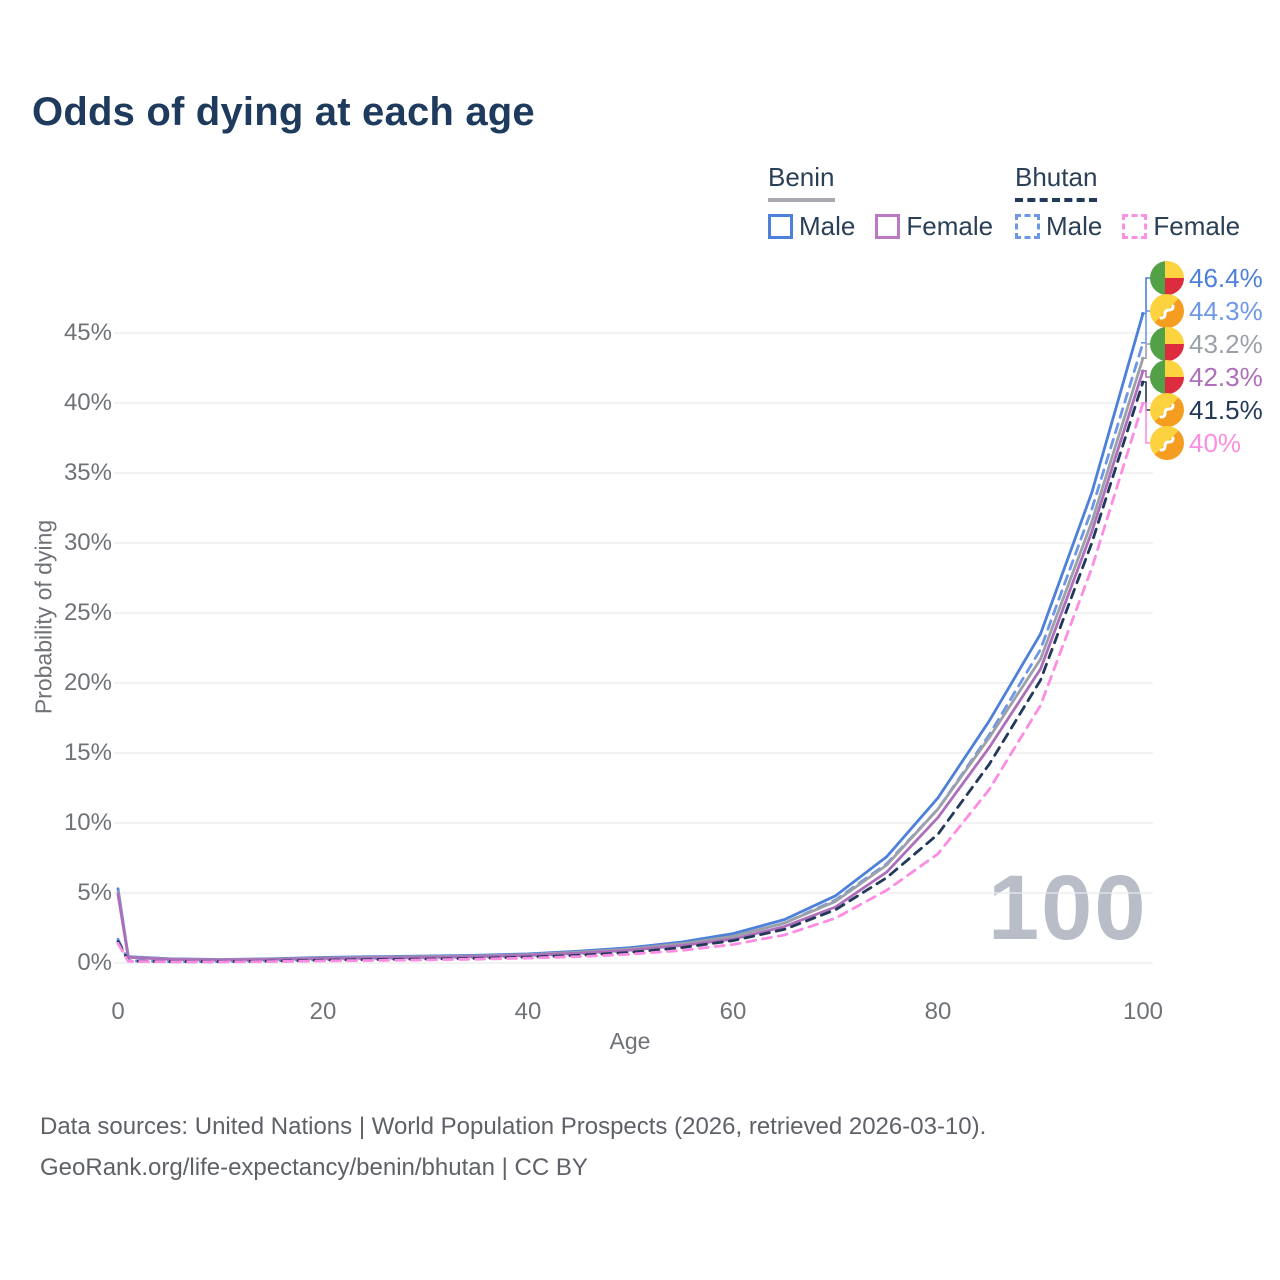  Describe the element at coordinates (1226, 277) in the screenshot. I see `series-end-value: 46.4%` at that location.